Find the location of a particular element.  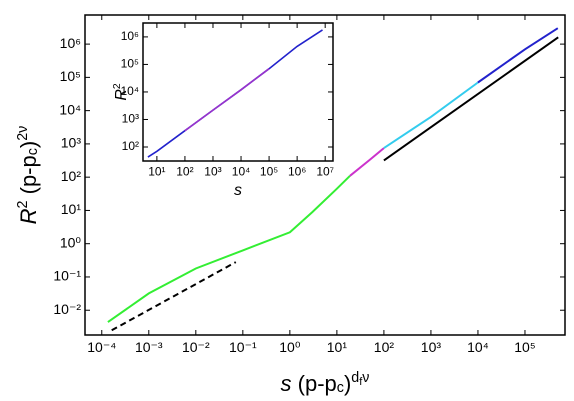

y-axis-label: R2 (p-pc)2ν is located at coordinates (28, 175).